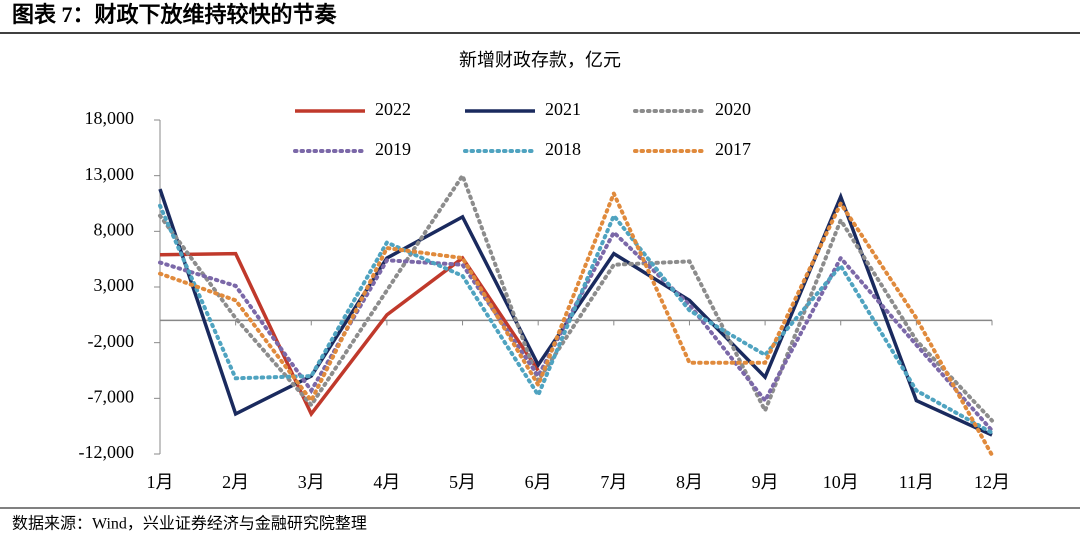  Describe the element at coordinates (393, 109) in the screenshot. I see `legend-label: 2022` at that location.